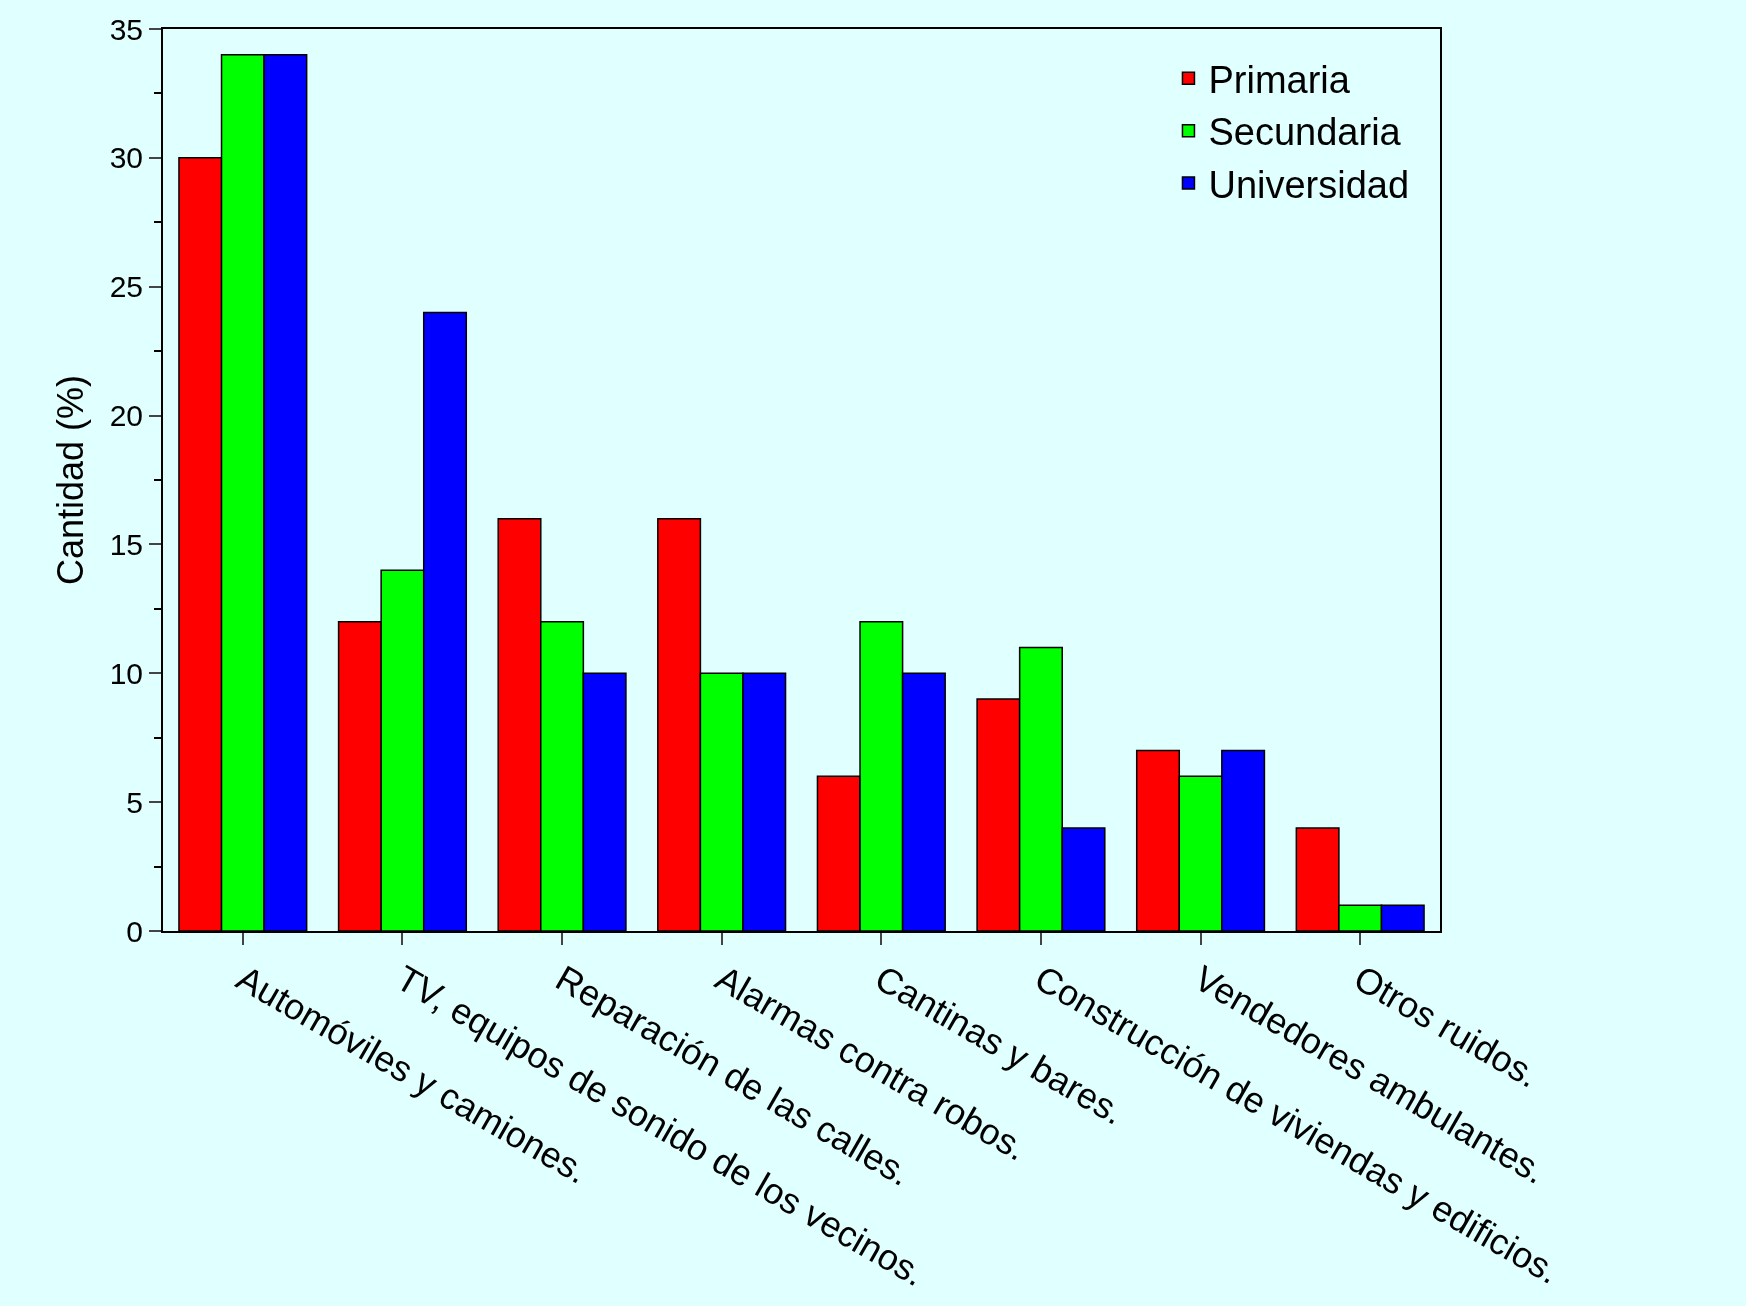 This screenshot has width=1746, height=1306. What do you see at coordinates (1305, 132) in the screenshot?
I see `legend-label: Secundaria` at bounding box center [1305, 132].